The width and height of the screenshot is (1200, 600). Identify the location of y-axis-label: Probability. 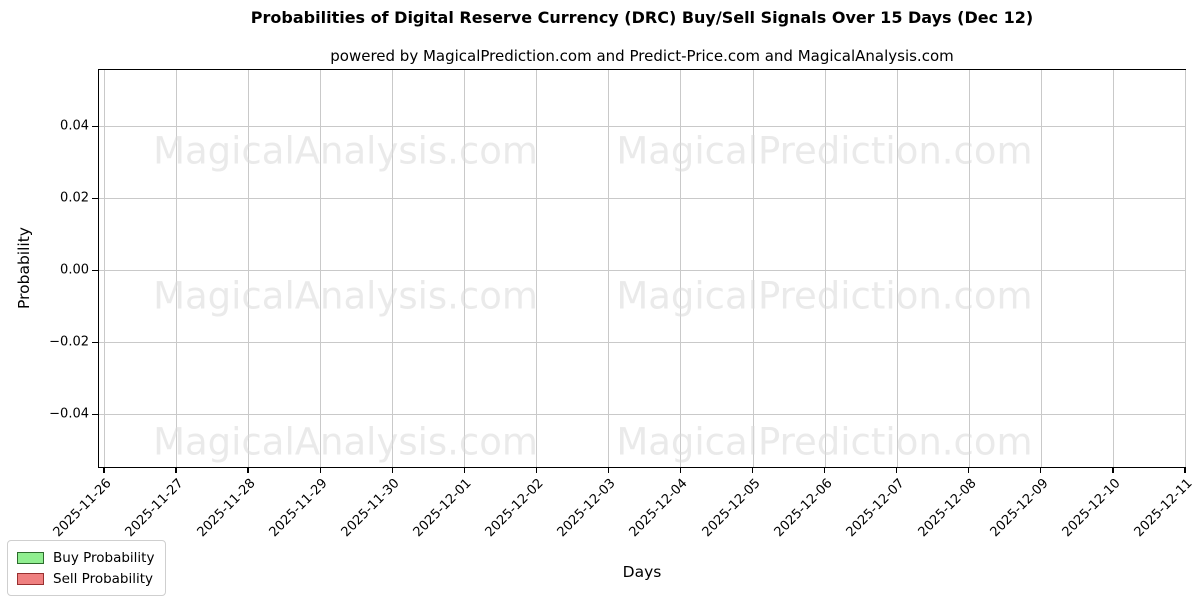
(24, 268).